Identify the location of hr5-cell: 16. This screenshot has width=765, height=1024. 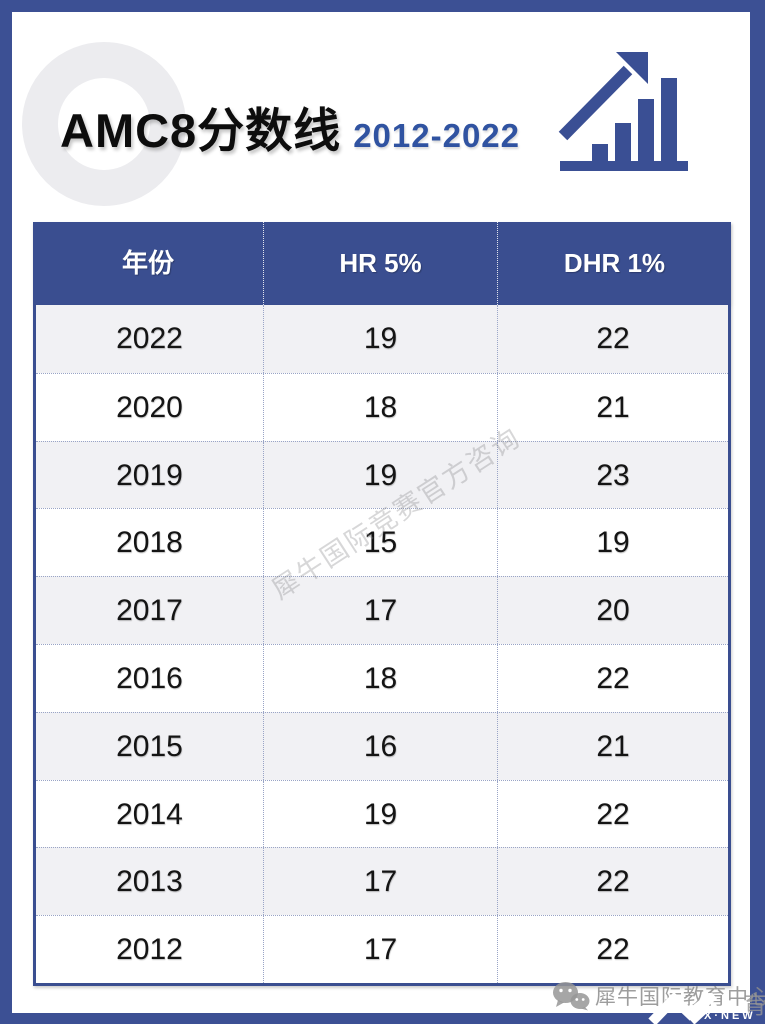
(380, 746).